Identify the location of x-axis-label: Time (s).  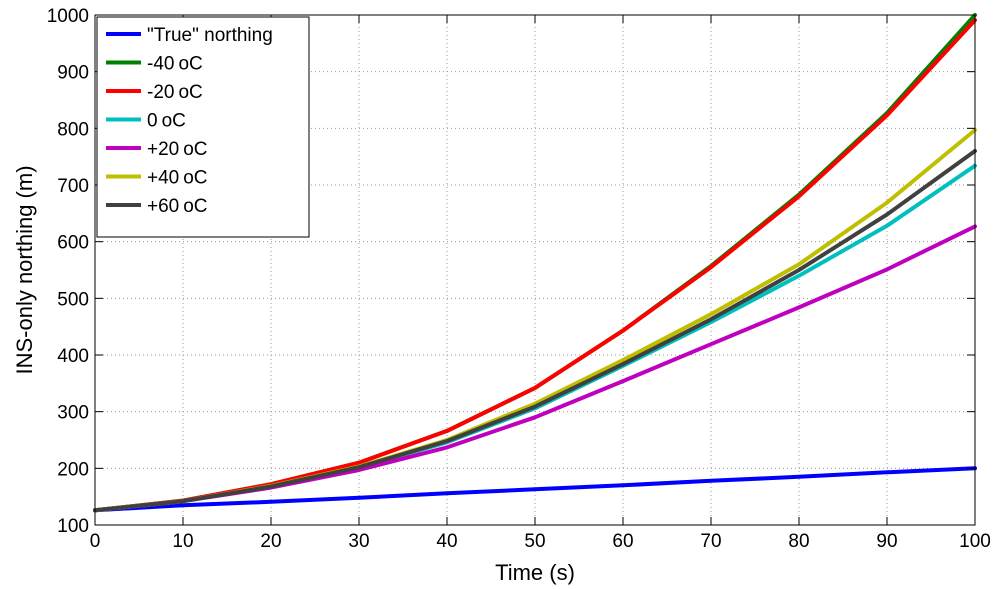
(535, 572).